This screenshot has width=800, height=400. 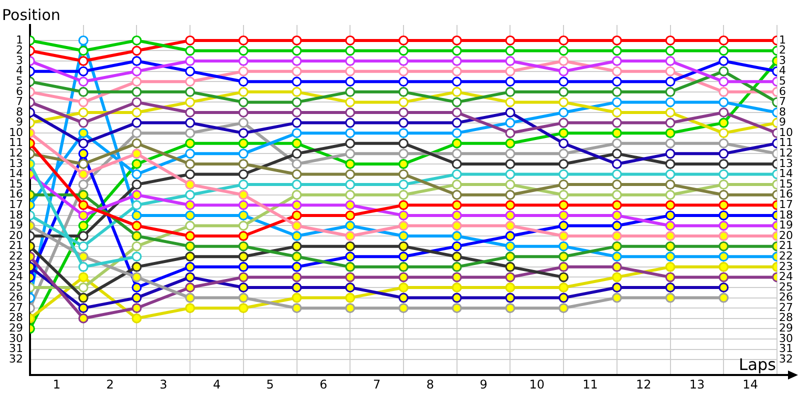 I want to click on x-tick-label: 14, so click(x=750, y=384).